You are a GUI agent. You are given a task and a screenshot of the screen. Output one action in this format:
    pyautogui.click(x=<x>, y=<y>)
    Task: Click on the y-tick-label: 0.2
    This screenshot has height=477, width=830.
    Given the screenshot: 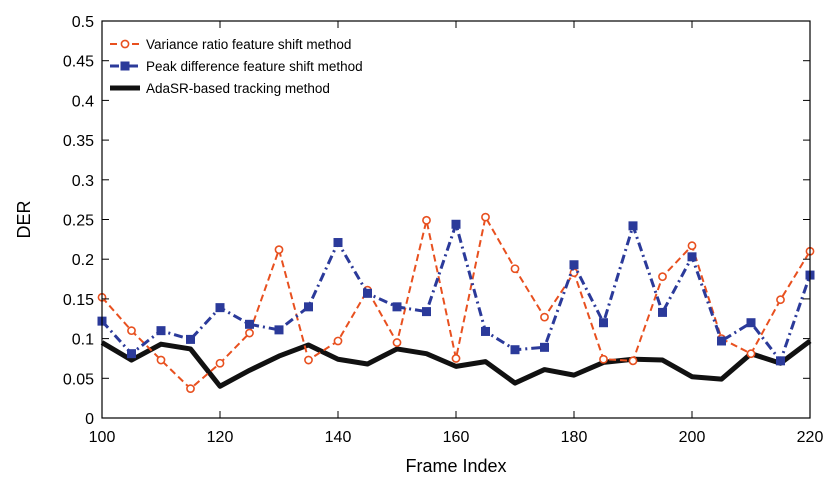 What is the action you would take?
    pyautogui.click(x=83, y=260)
    